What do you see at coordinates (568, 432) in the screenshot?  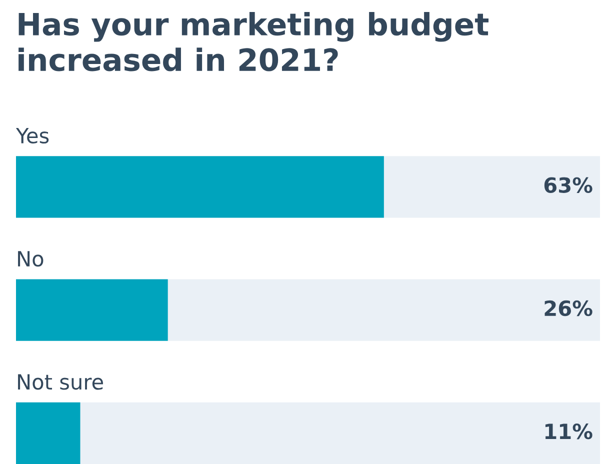 I see `data-label: 11%` at bounding box center [568, 432].